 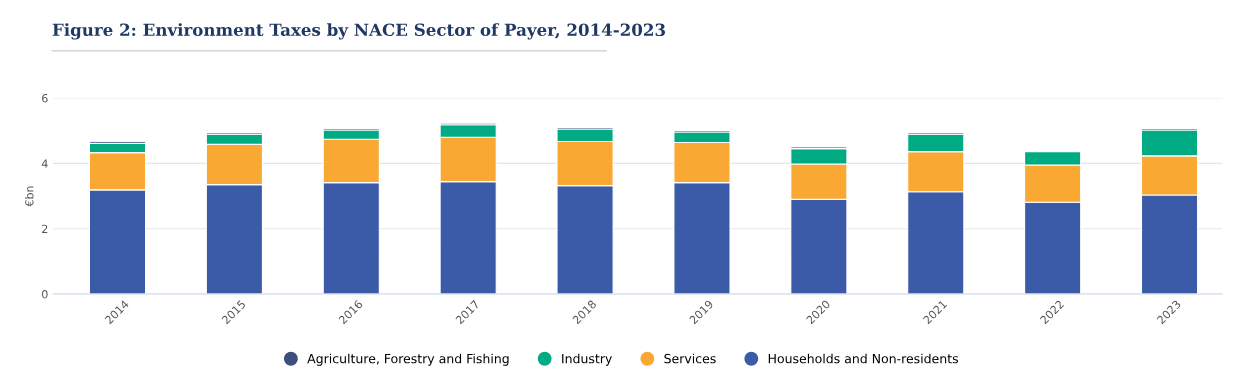 What do you see at coordinates (29, 196) in the screenshot?
I see `y-axis-title: €bn` at bounding box center [29, 196].